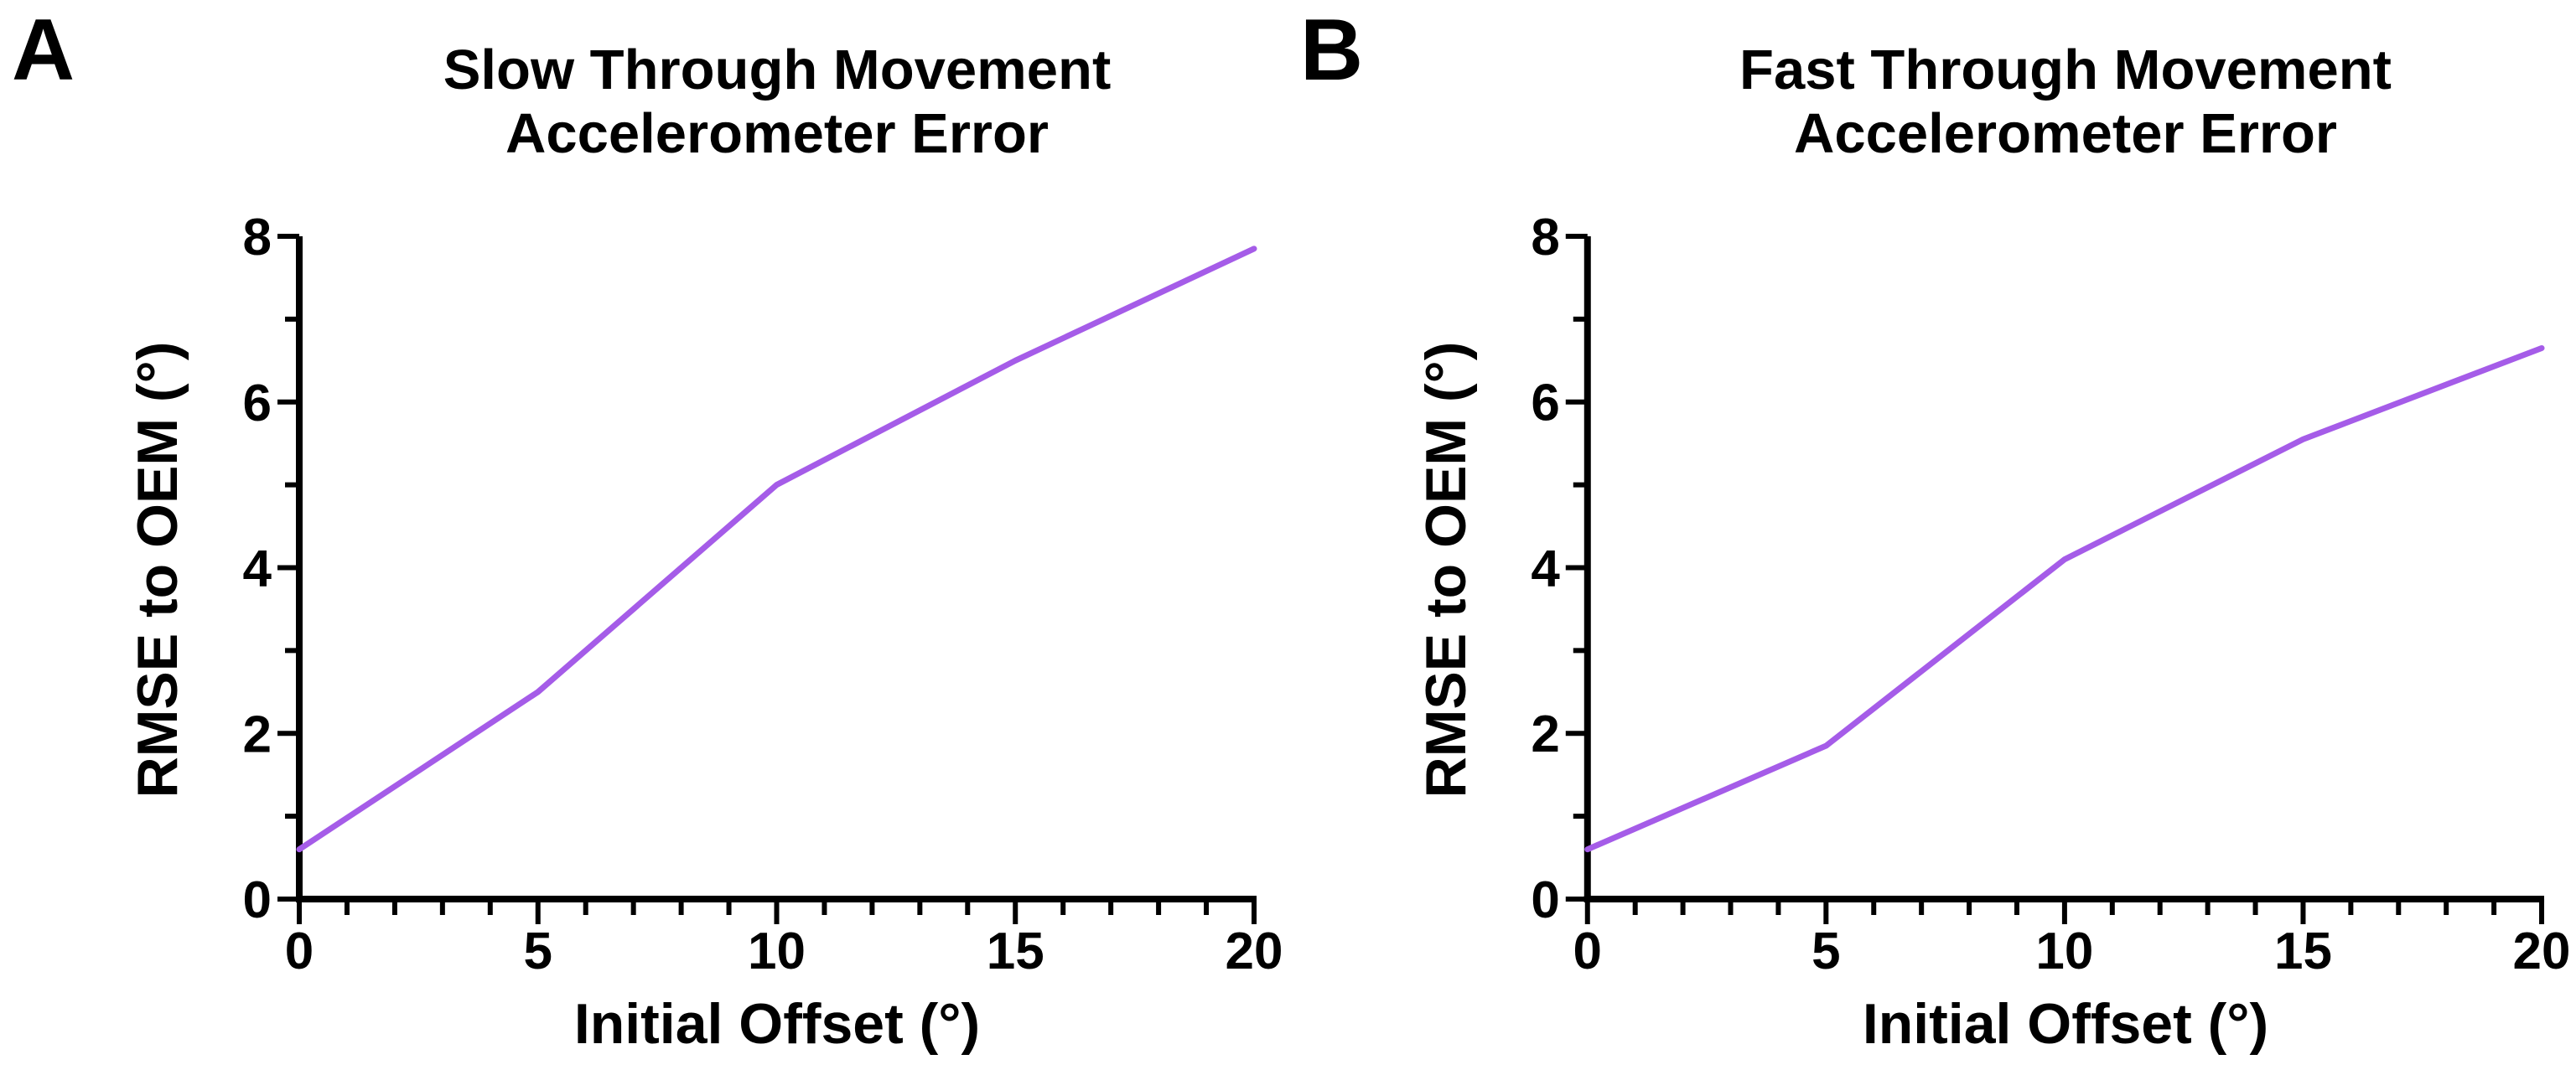 This screenshot has width=2576, height=1070. I want to click on panel-b-title: Fast Through Movement Accelerometer Error, so click(2065, 102).